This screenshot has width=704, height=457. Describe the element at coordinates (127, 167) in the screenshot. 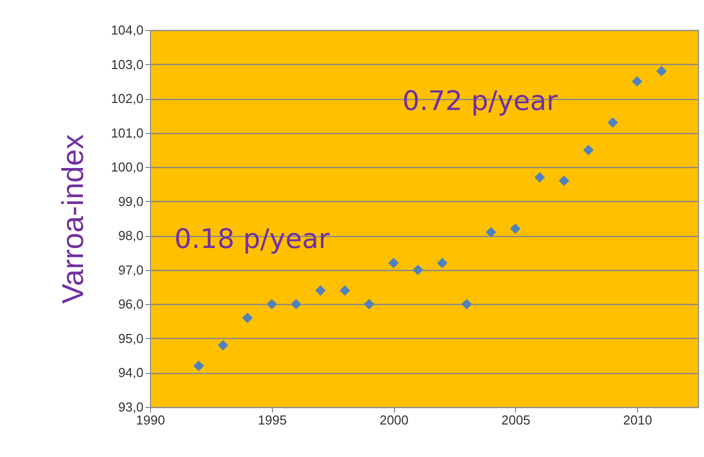

I see `y-tick-label: 100,0` at that location.